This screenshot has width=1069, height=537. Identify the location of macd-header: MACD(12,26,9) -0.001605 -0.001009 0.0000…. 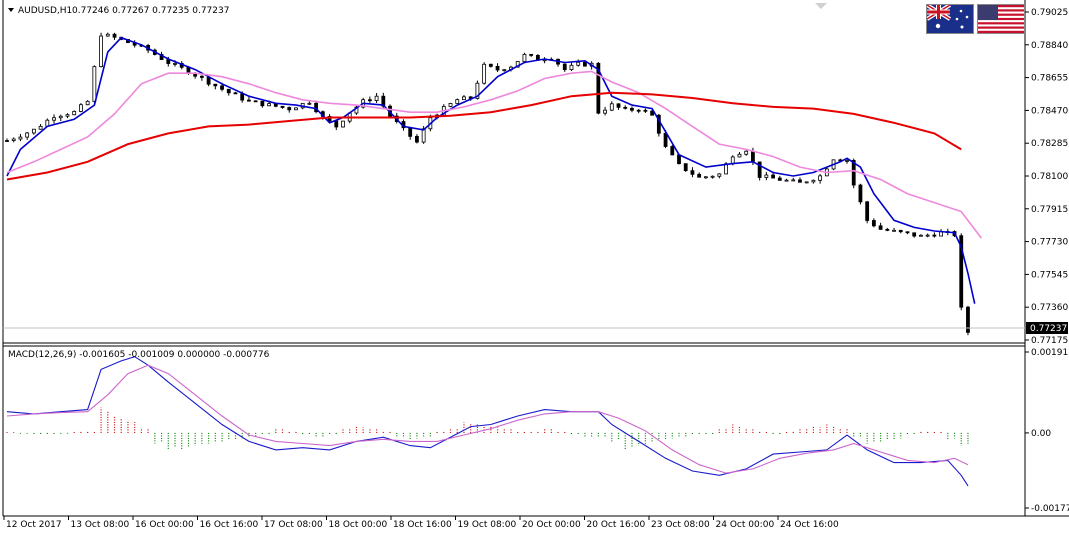
(139, 355).